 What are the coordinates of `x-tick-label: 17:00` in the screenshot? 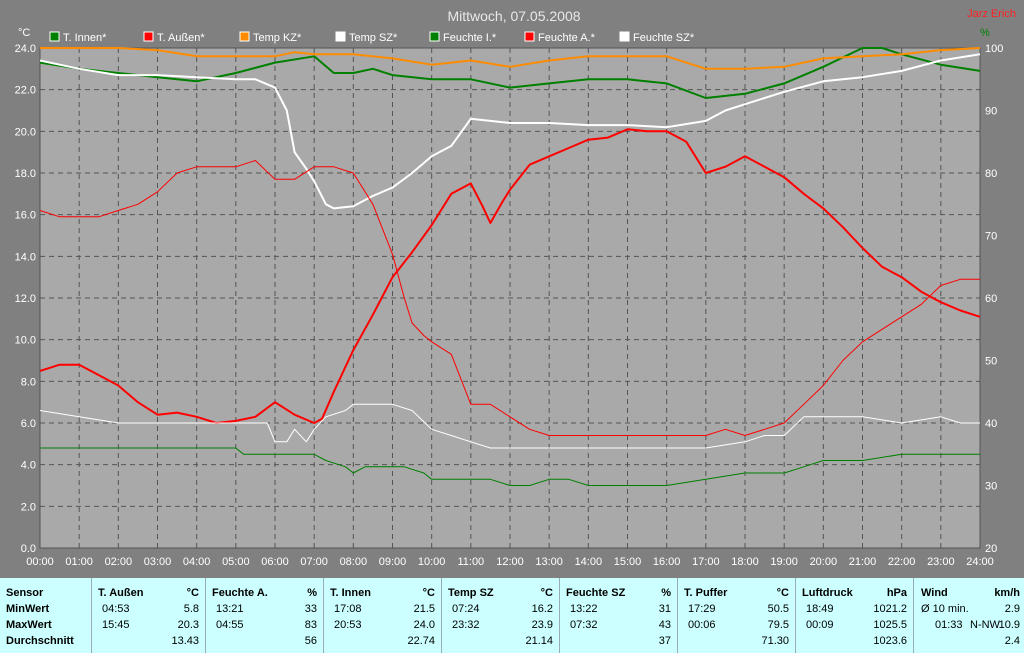 It's located at (706, 562).